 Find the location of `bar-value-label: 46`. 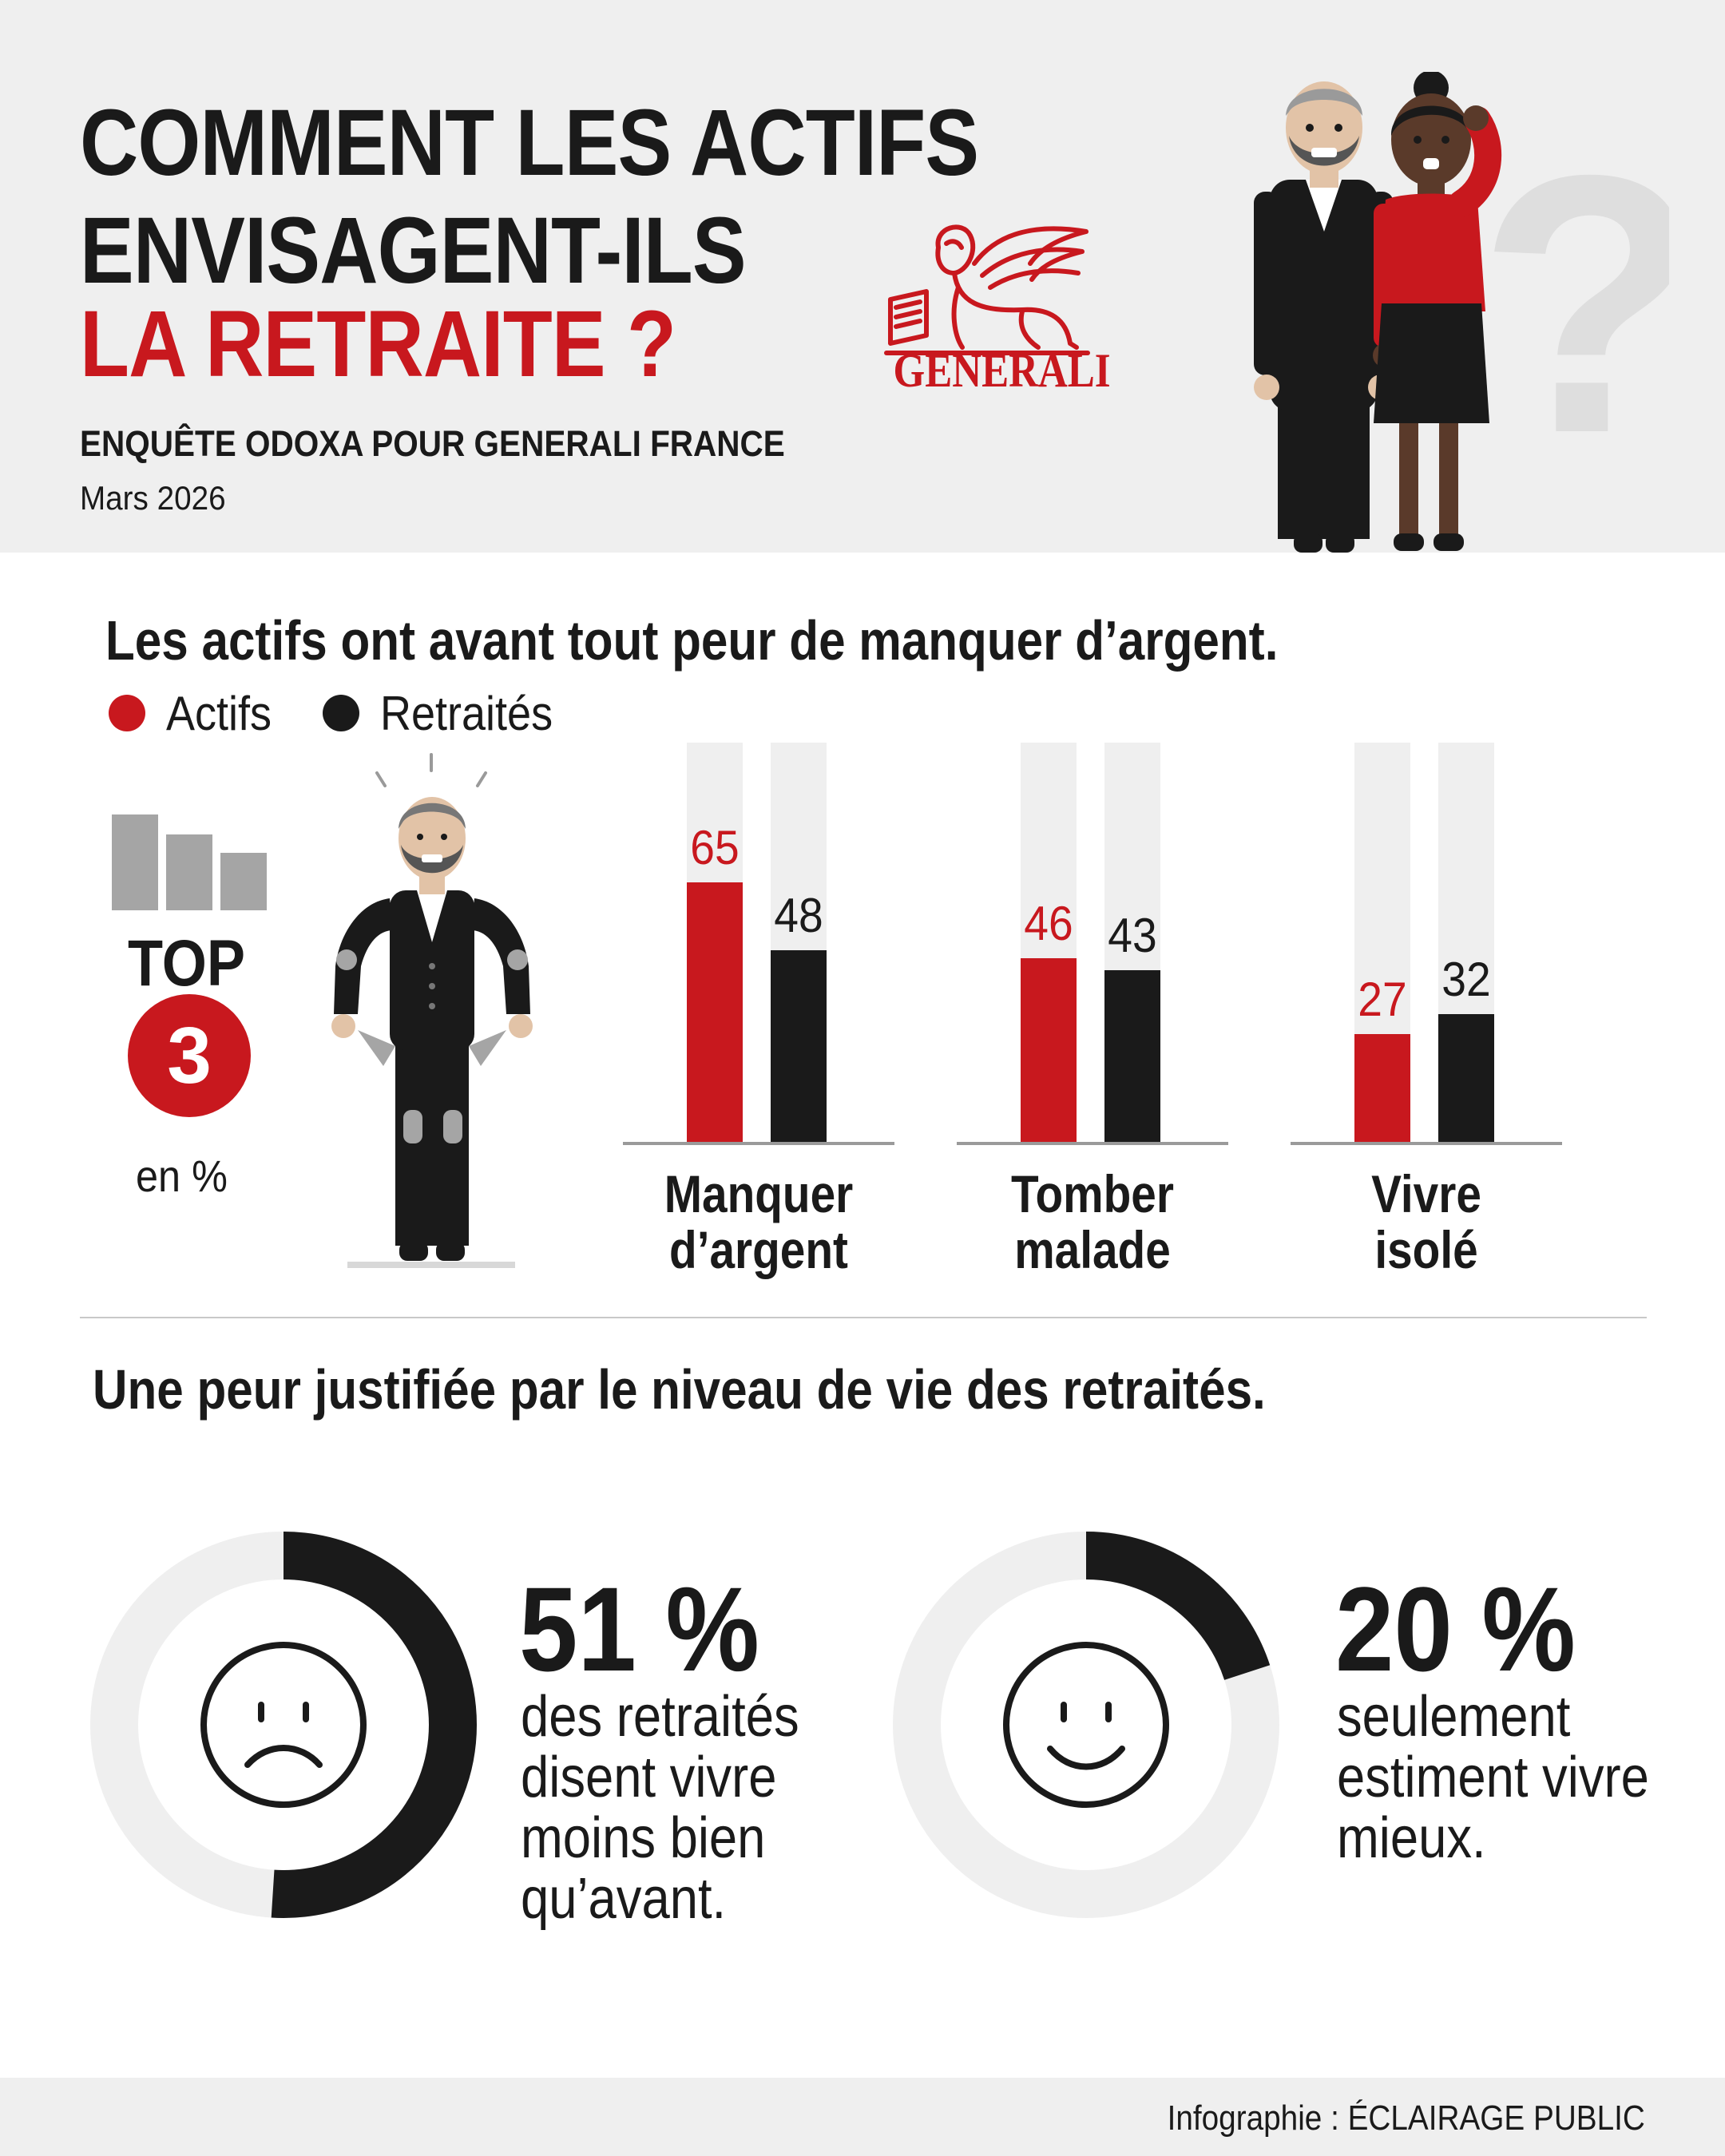

bar-value-label: 46 is located at coordinates (1049, 923).